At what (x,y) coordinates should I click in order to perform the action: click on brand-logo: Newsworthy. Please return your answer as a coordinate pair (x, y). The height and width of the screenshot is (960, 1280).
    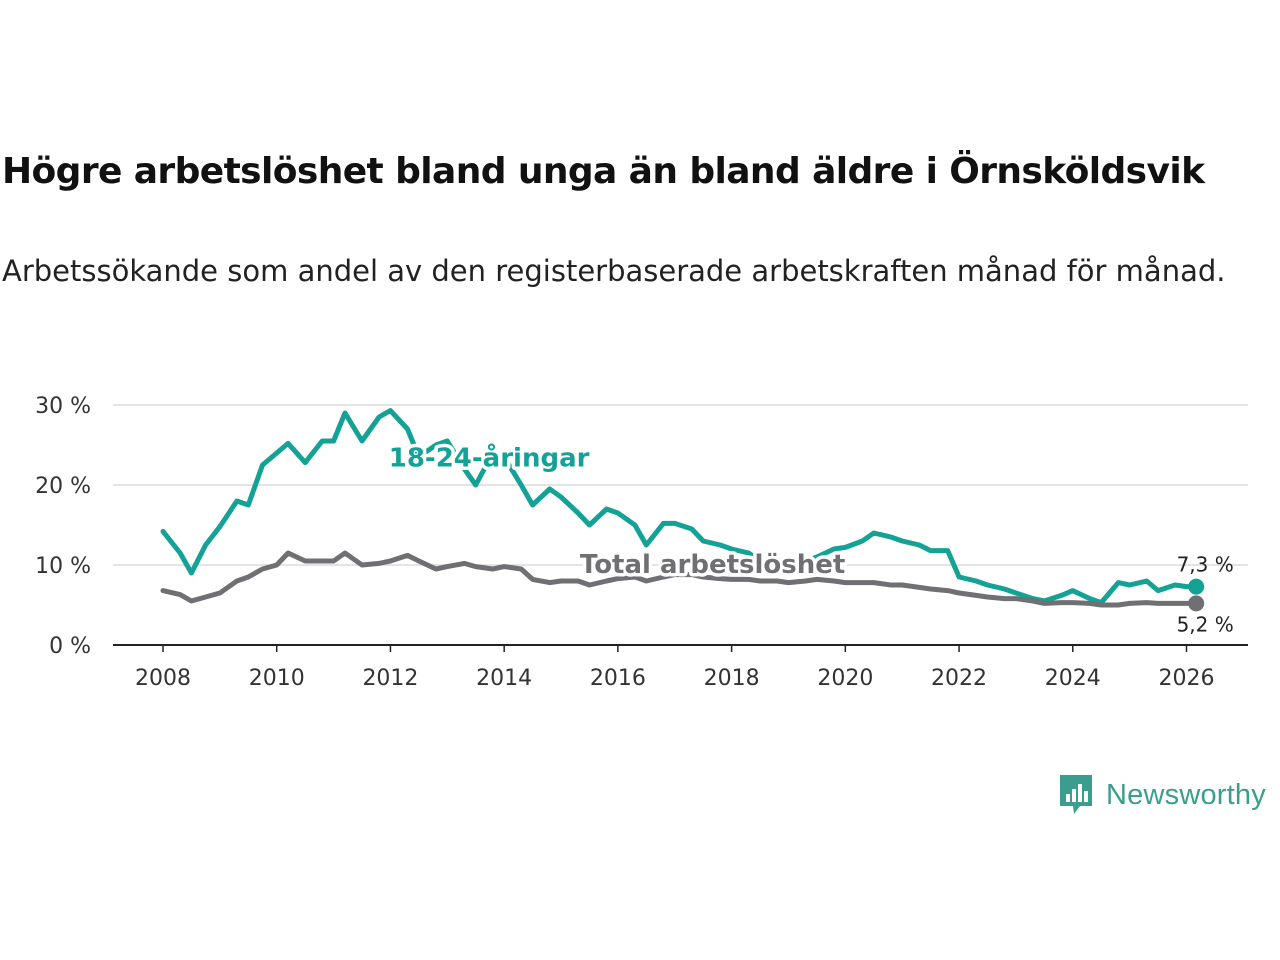
    Looking at the image, I should click on (1162, 795).